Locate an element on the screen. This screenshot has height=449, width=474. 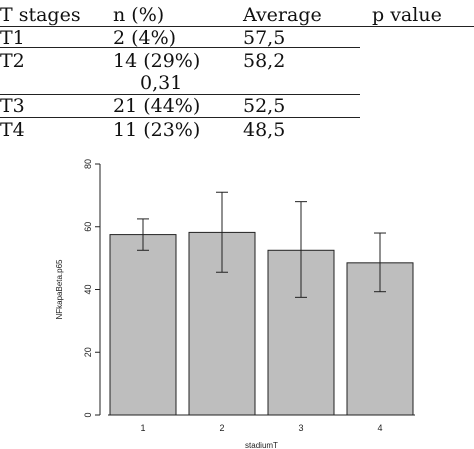
row-t4-n: 11 (23%) is located at coordinates (157, 130).